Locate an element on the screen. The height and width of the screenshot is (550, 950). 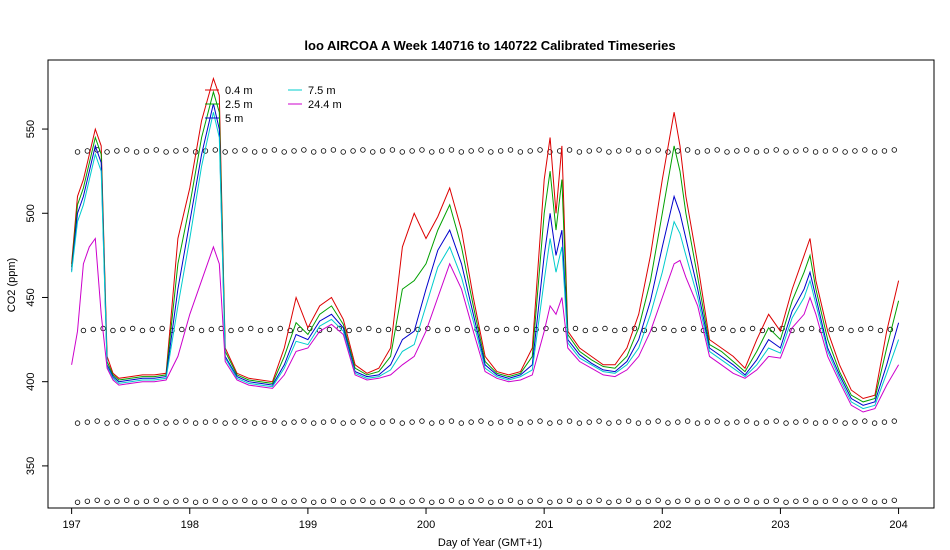
y-tick-label: 350 is located at coordinates (31, 466).